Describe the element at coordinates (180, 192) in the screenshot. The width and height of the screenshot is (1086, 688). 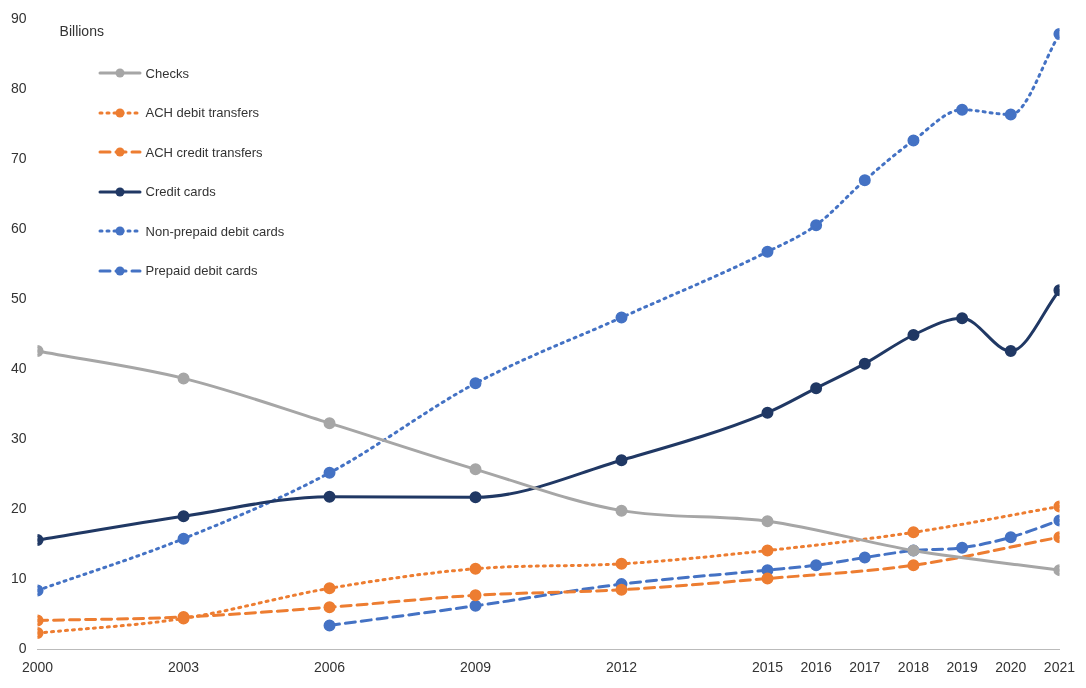
I see `legend-label: Credit cards` at that location.